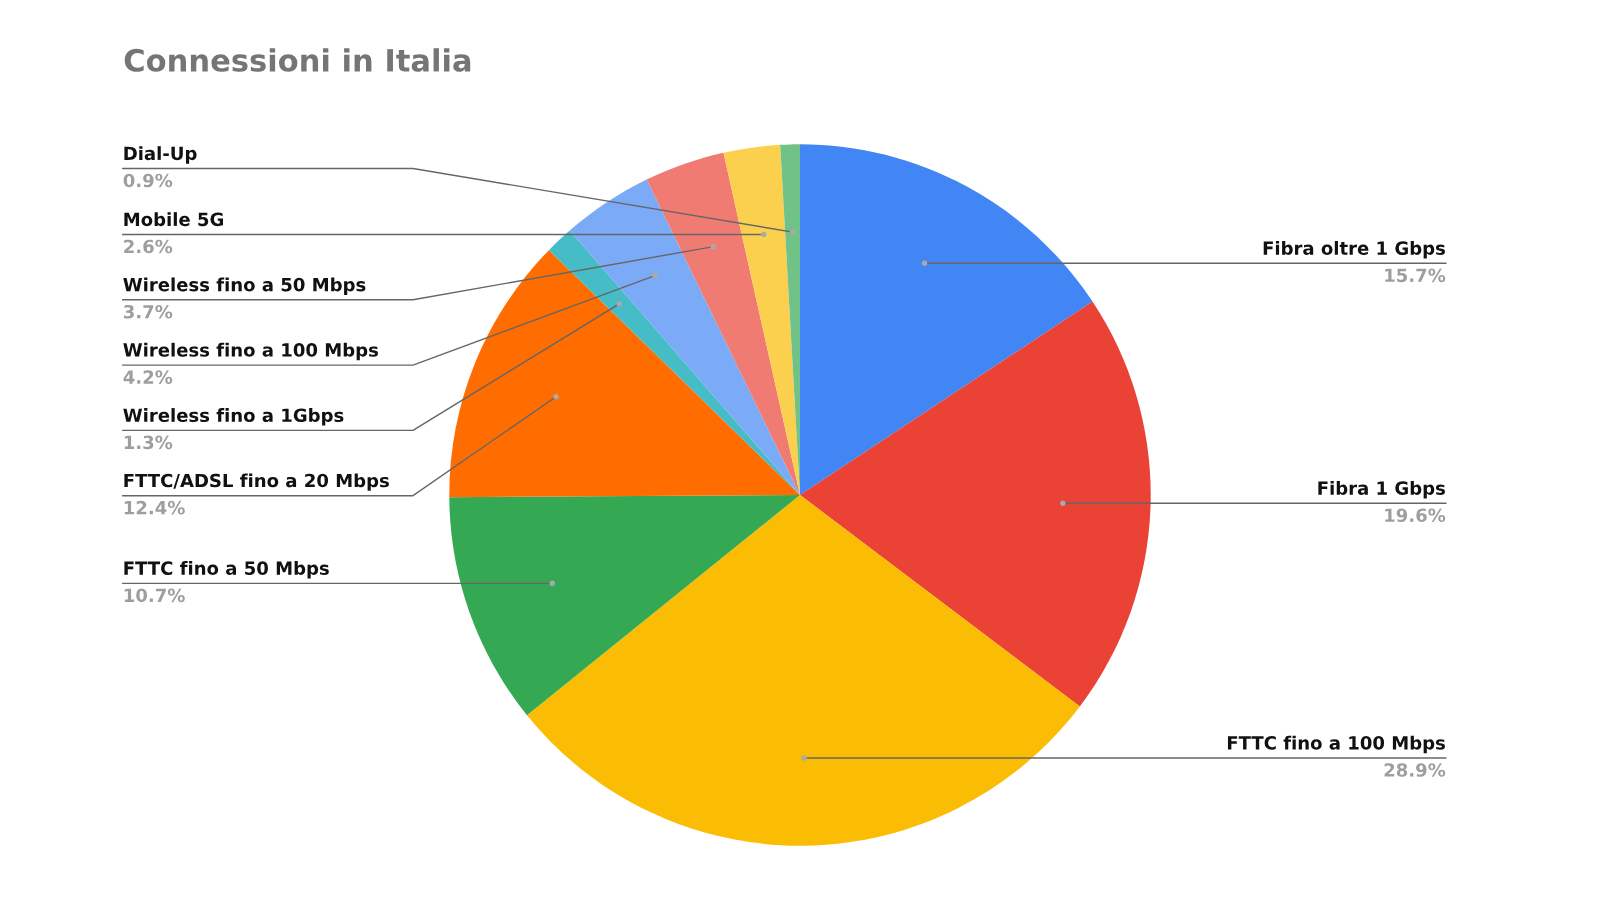  Describe the element at coordinates (148, 311) in the screenshot. I see `data-label: 3.7%` at that location.